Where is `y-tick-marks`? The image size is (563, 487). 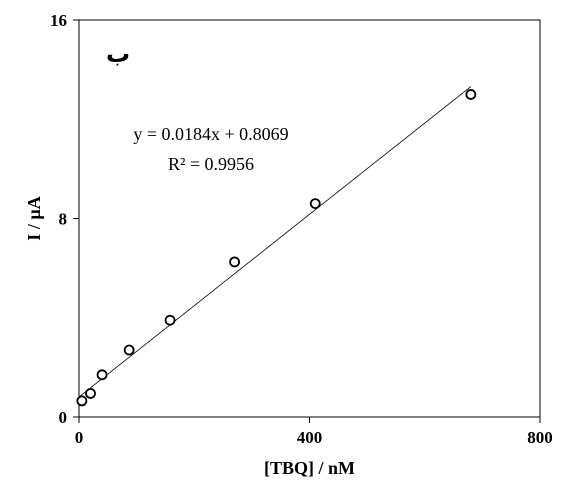
y-tick-marks is located at coordinates (76, 218).